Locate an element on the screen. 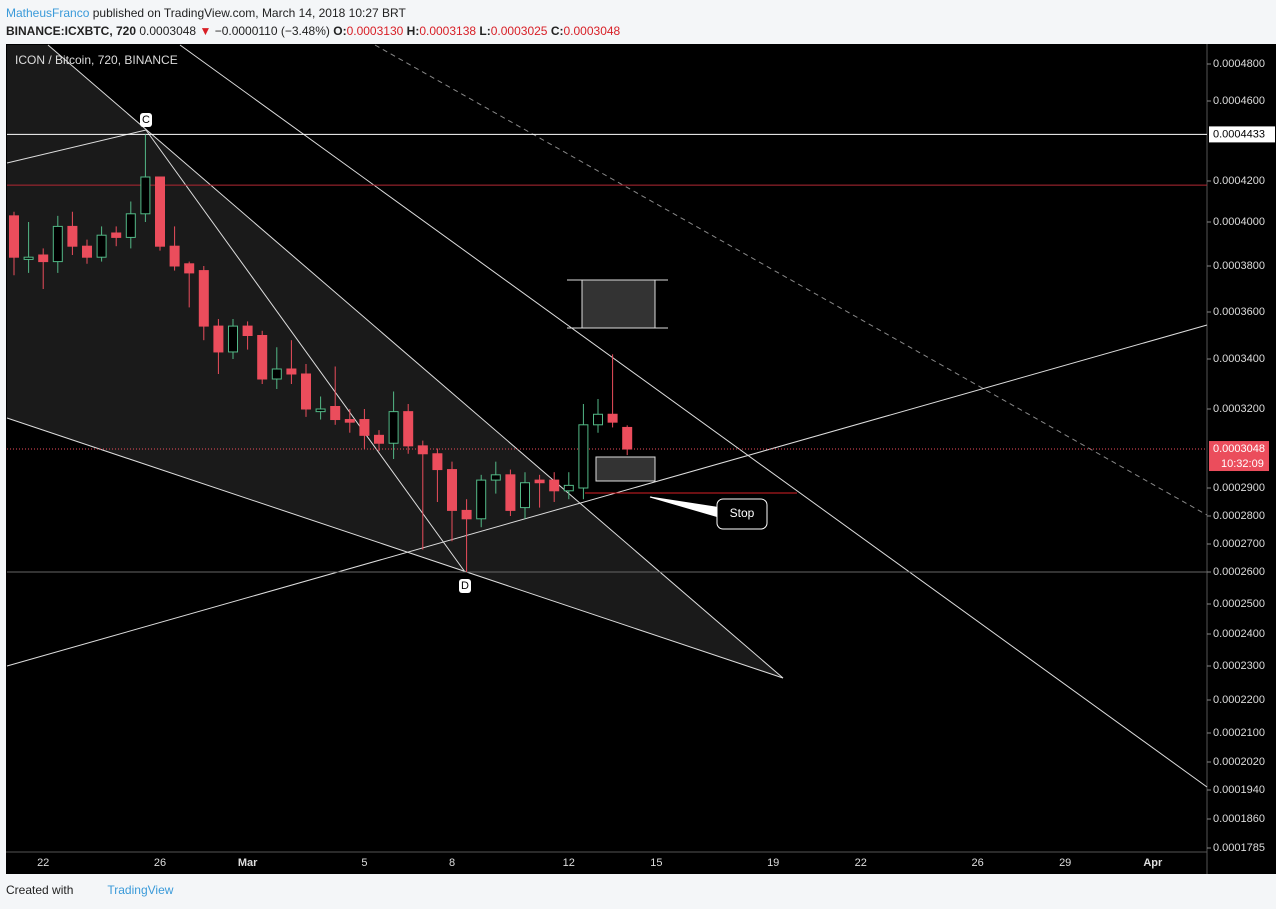 This screenshot has width=1276, height=909. callout is located at coordinates (742, 514).